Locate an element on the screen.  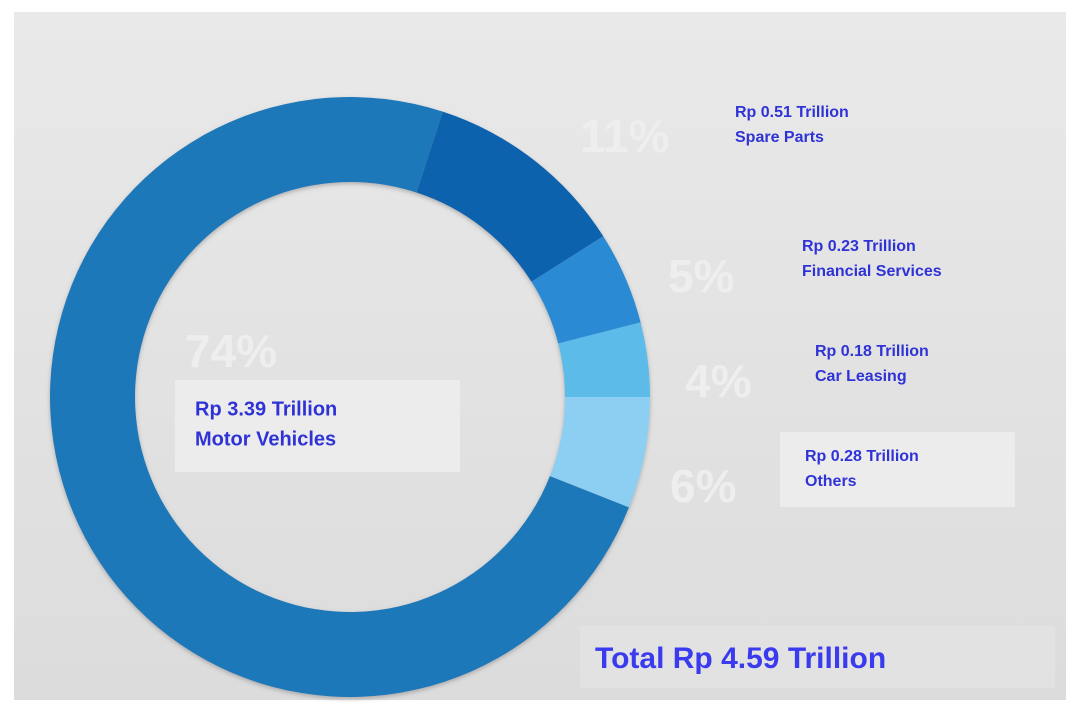
category-label: Motor Vehicles is located at coordinates (265, 439).